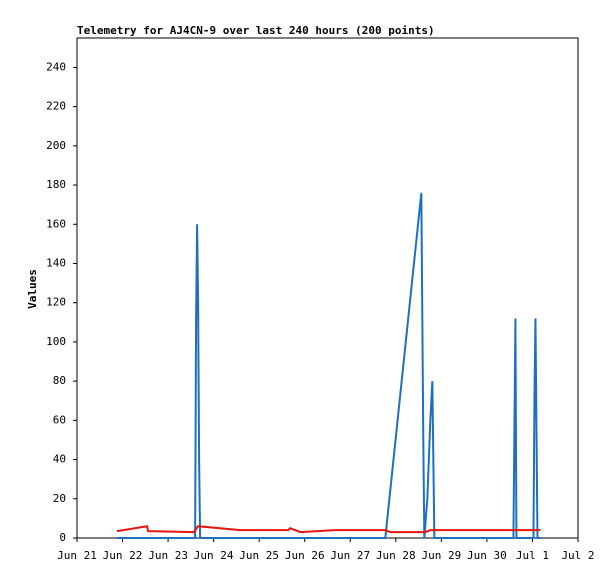 The width and height of the screenshot is (615, 583). Describe the element at coordinates (214, 555) in the screenshot. I see `x-tick-label: Jun 24` at that location.